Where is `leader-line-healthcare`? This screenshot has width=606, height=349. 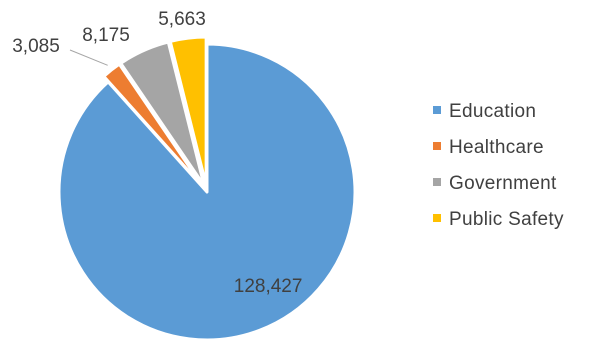
leader-line-healthcare is located at coordinates (88, 57).